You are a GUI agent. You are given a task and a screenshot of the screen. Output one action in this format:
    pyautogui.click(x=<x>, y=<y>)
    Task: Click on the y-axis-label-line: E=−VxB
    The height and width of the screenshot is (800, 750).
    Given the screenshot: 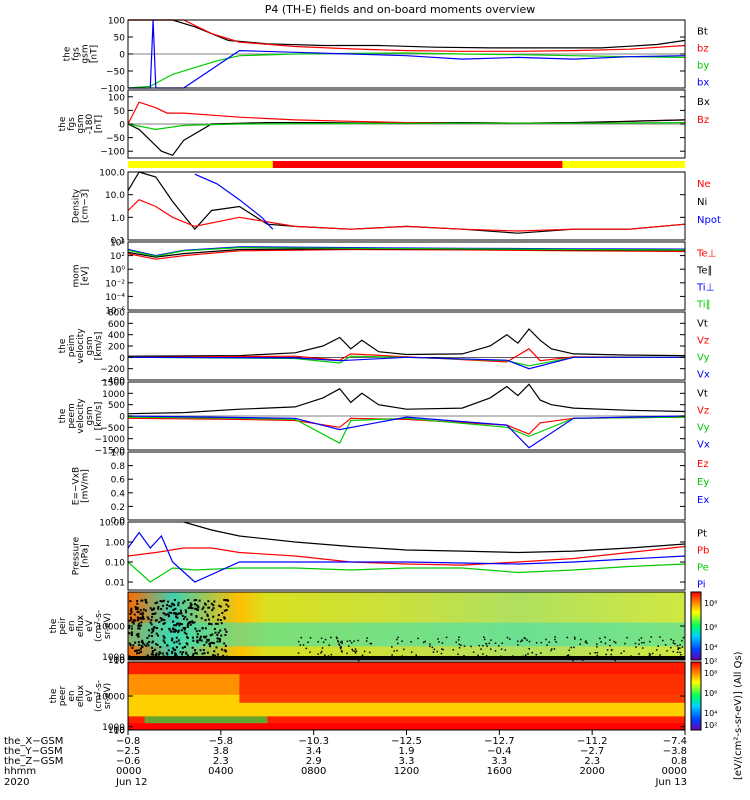 What is the action you would take?
    pyautogui.click(x=77, y=486)
    